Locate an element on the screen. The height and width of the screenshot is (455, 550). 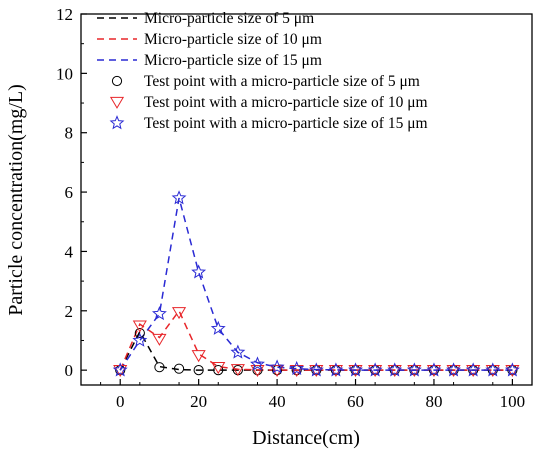
y-tick-label: 10 is located at coordinates (64, 73).